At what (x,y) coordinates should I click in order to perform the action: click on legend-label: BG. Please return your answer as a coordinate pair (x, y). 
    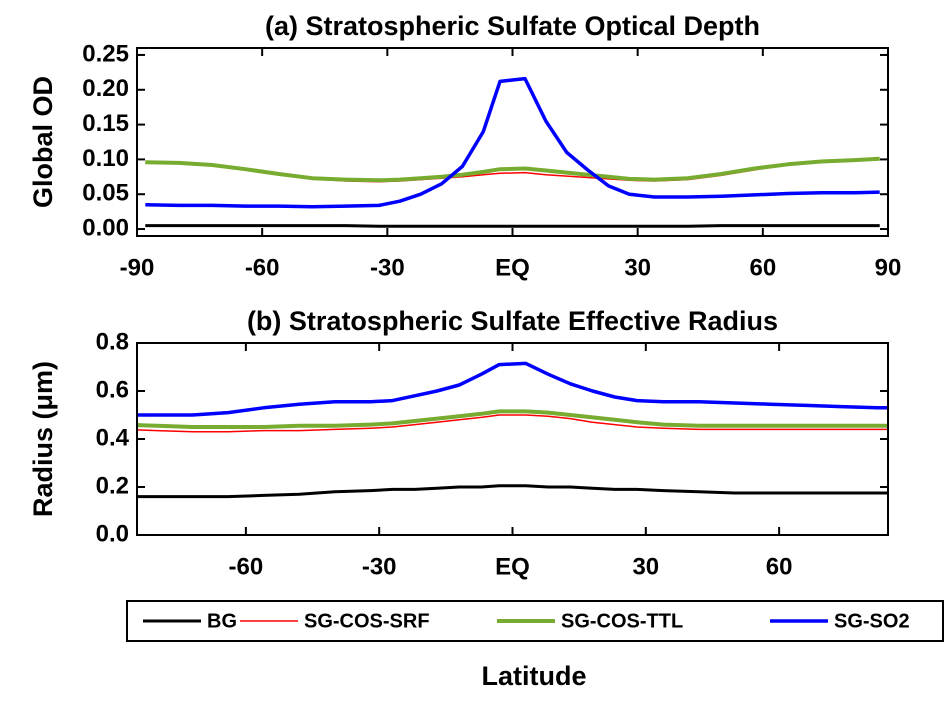
    Looking at the image, I should click on (222, 621).